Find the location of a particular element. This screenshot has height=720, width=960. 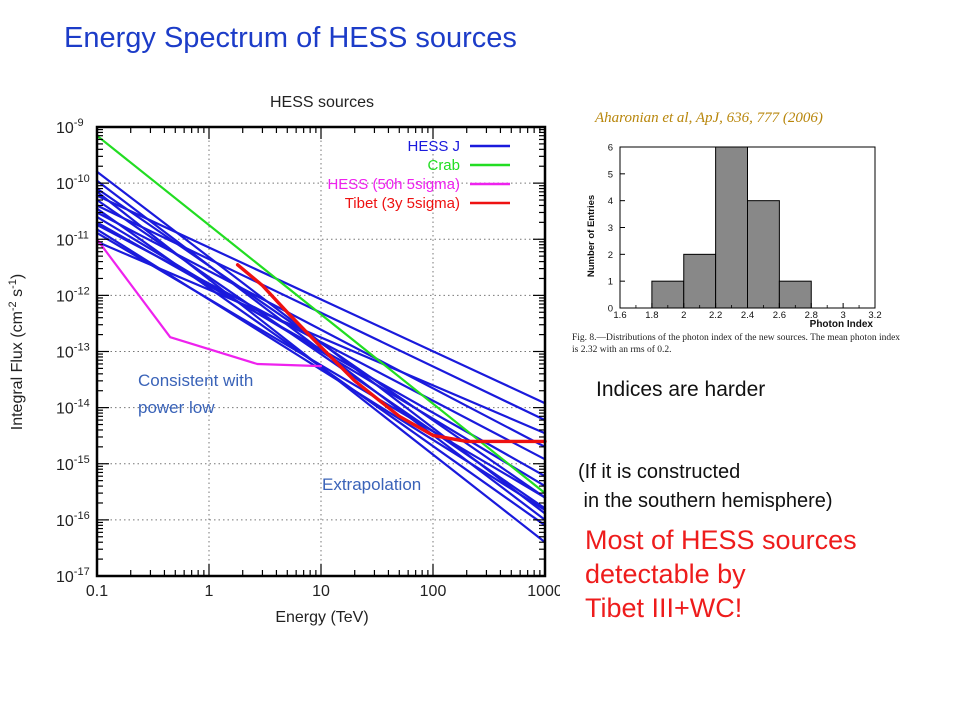

histogram-y-tick-label: 1 is located at coordinates (610, 282).